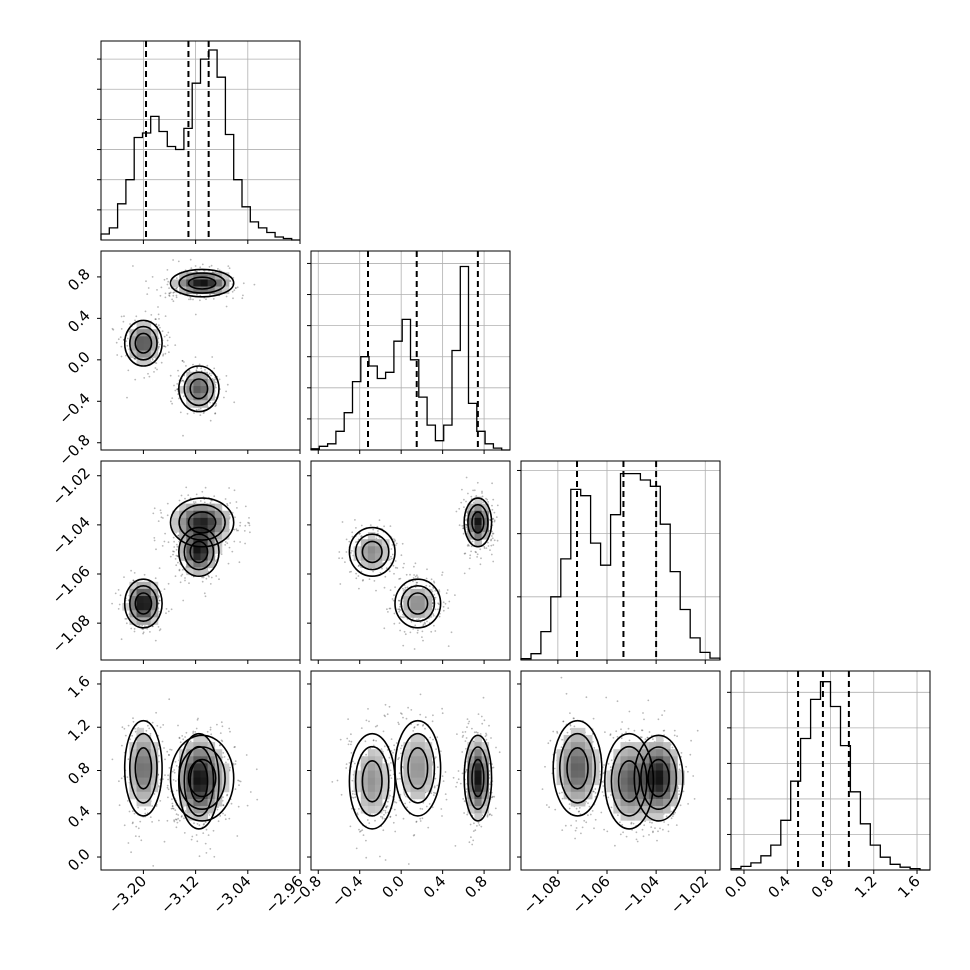  Describe the element at coordinates (478, 522) in the screenshot. I see `pair-p2-p3-contour` at that location.